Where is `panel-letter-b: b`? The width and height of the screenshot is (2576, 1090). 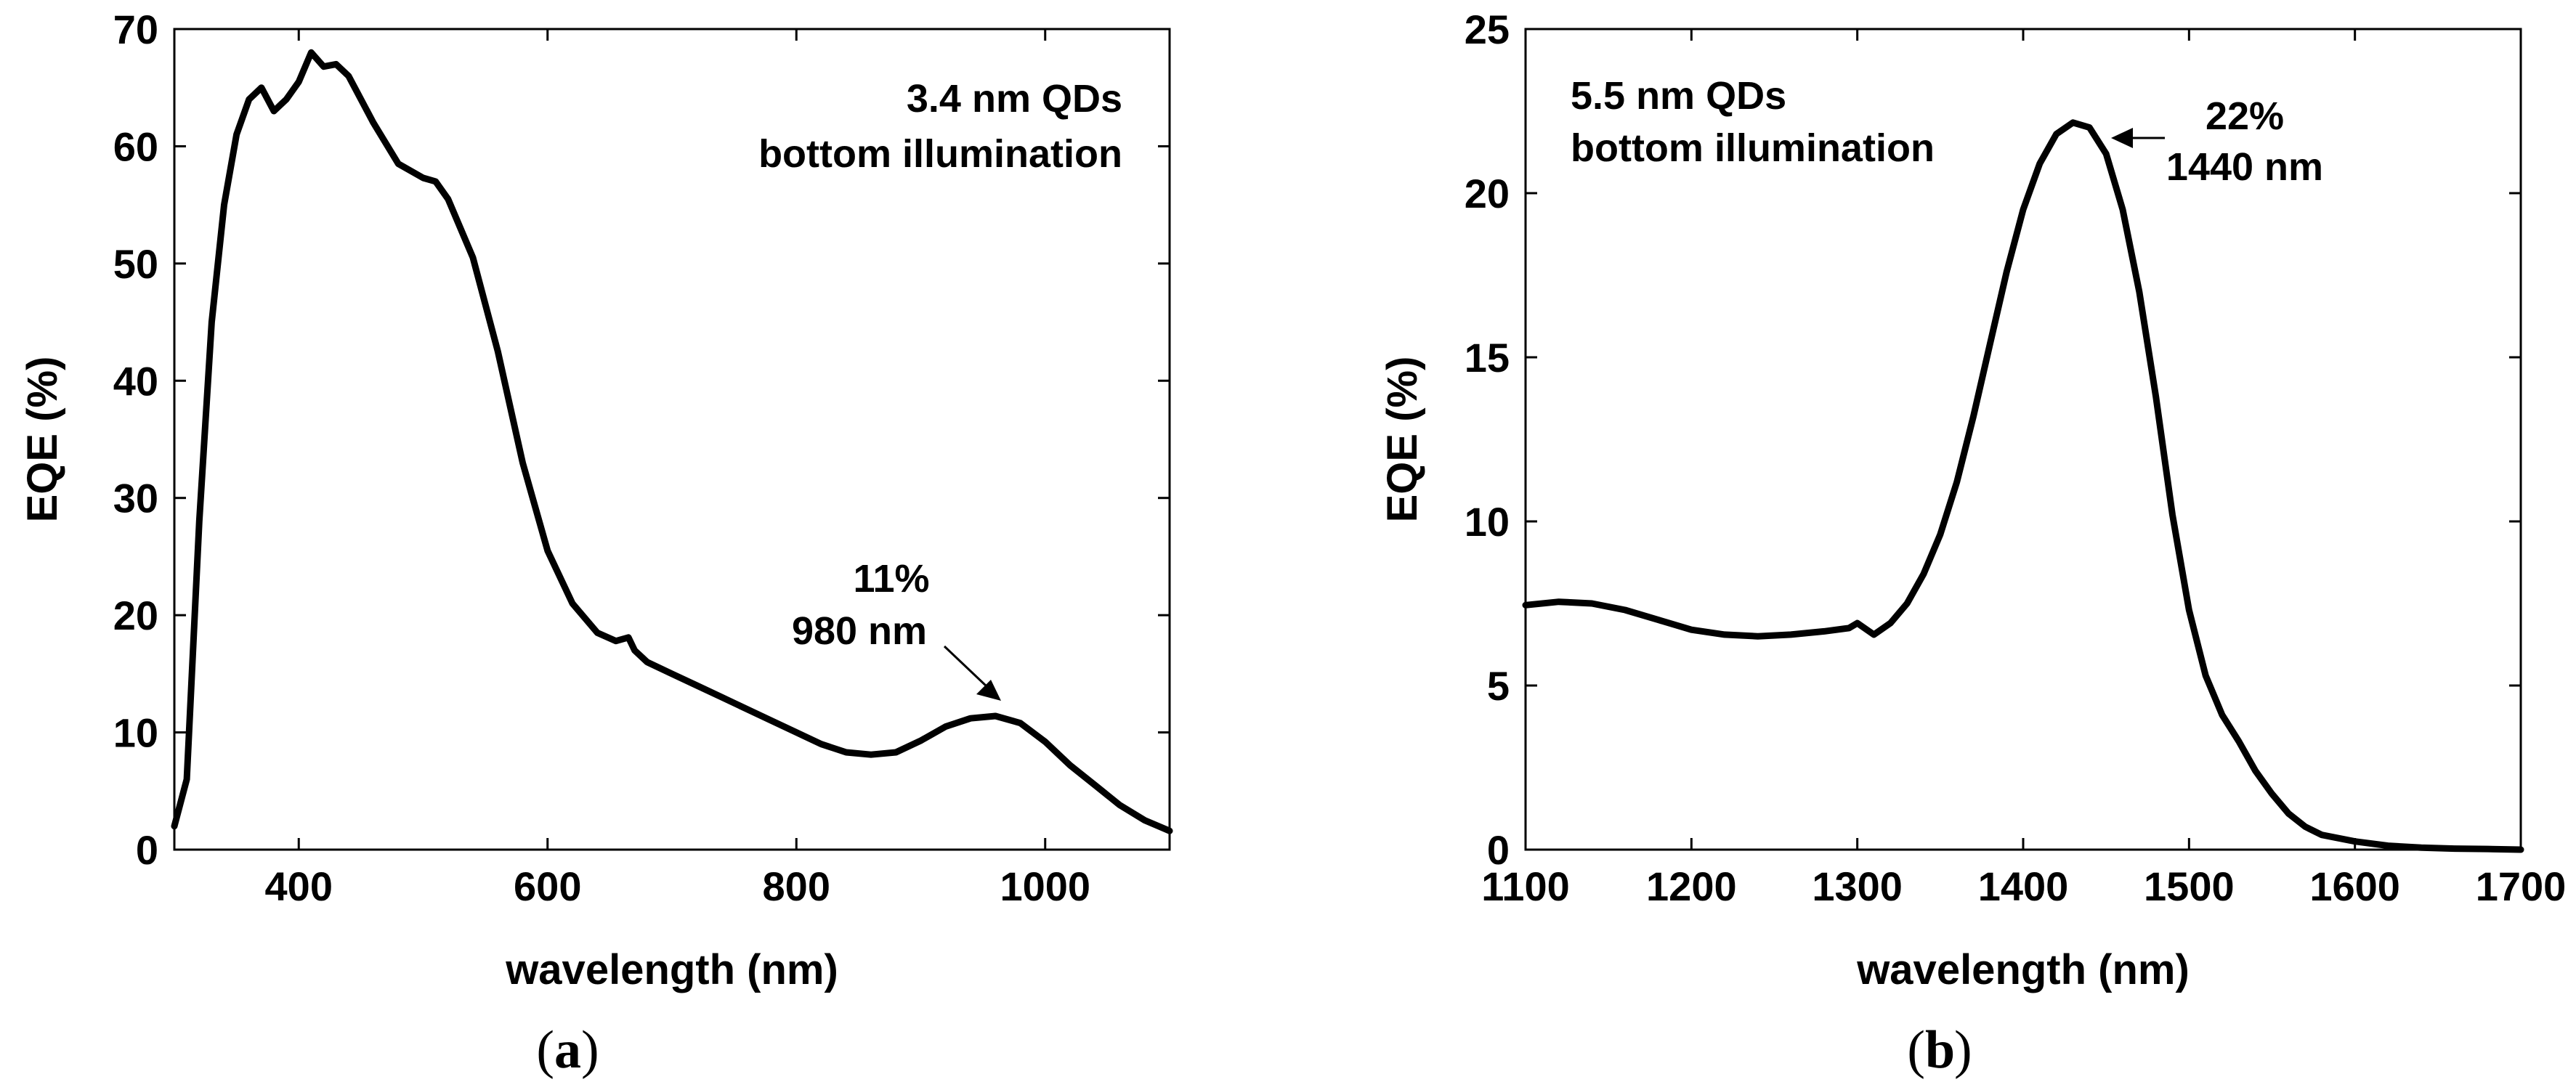
panel-letter-b: b is located at coordinates (1940, 1050).